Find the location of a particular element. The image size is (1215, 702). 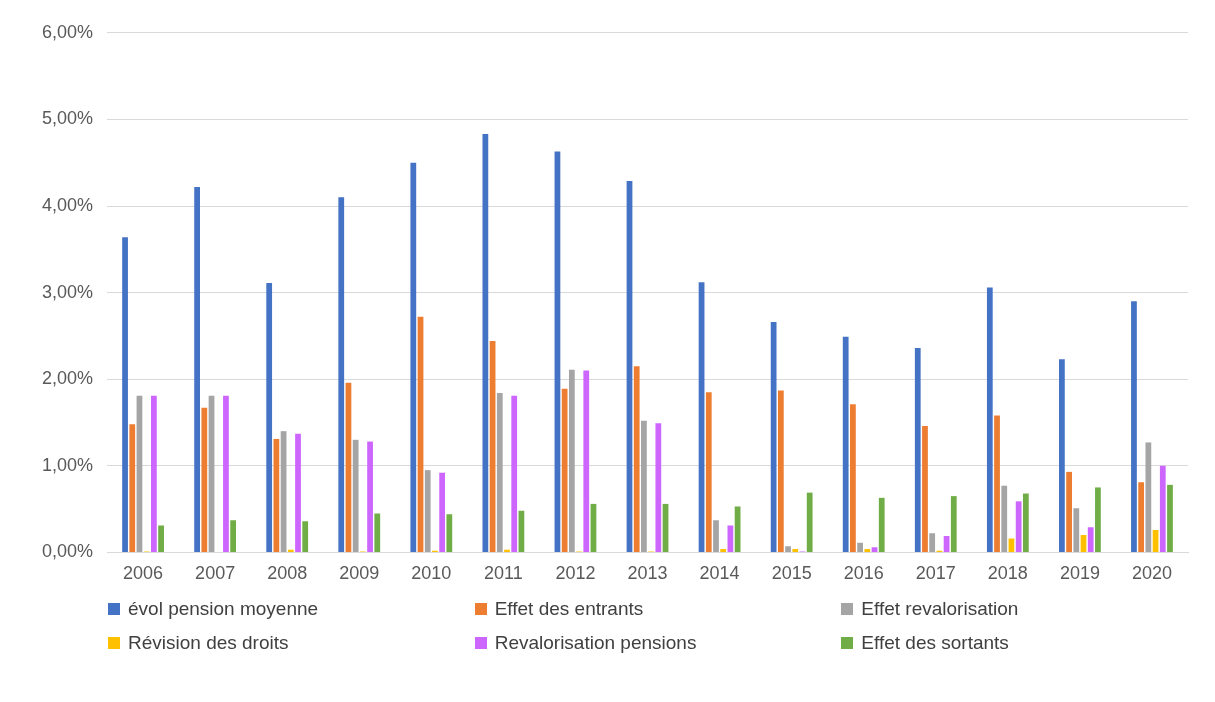

x-tick-label: 2010 is located at coordinates (431, 573).